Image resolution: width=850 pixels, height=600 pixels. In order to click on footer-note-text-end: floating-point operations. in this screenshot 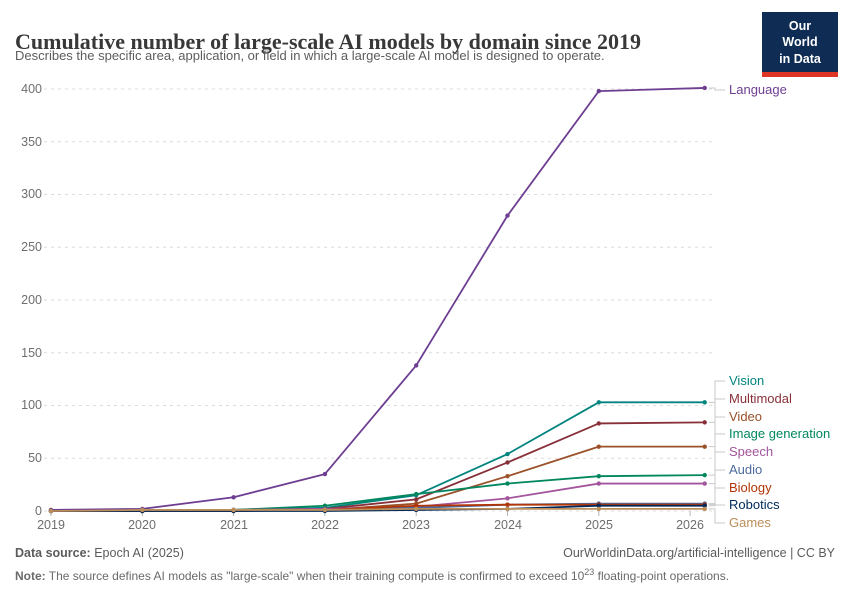, I will do `click(662, 576)`.